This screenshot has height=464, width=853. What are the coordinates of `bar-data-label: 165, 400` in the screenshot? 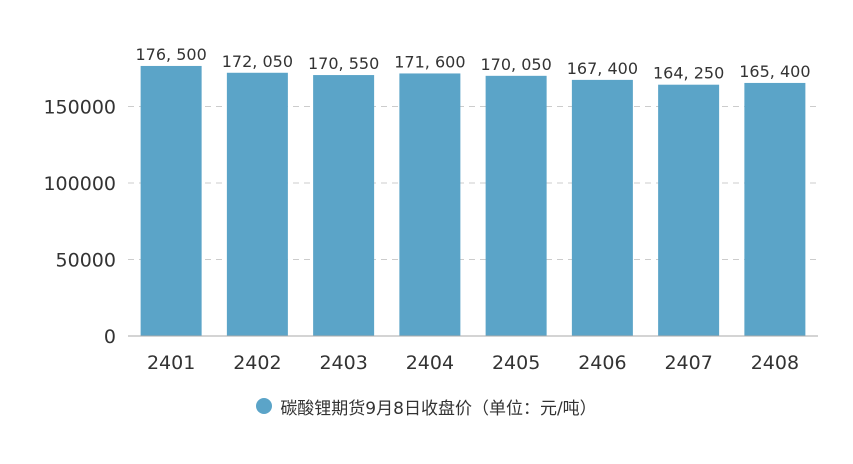 It's located at (774, 71).